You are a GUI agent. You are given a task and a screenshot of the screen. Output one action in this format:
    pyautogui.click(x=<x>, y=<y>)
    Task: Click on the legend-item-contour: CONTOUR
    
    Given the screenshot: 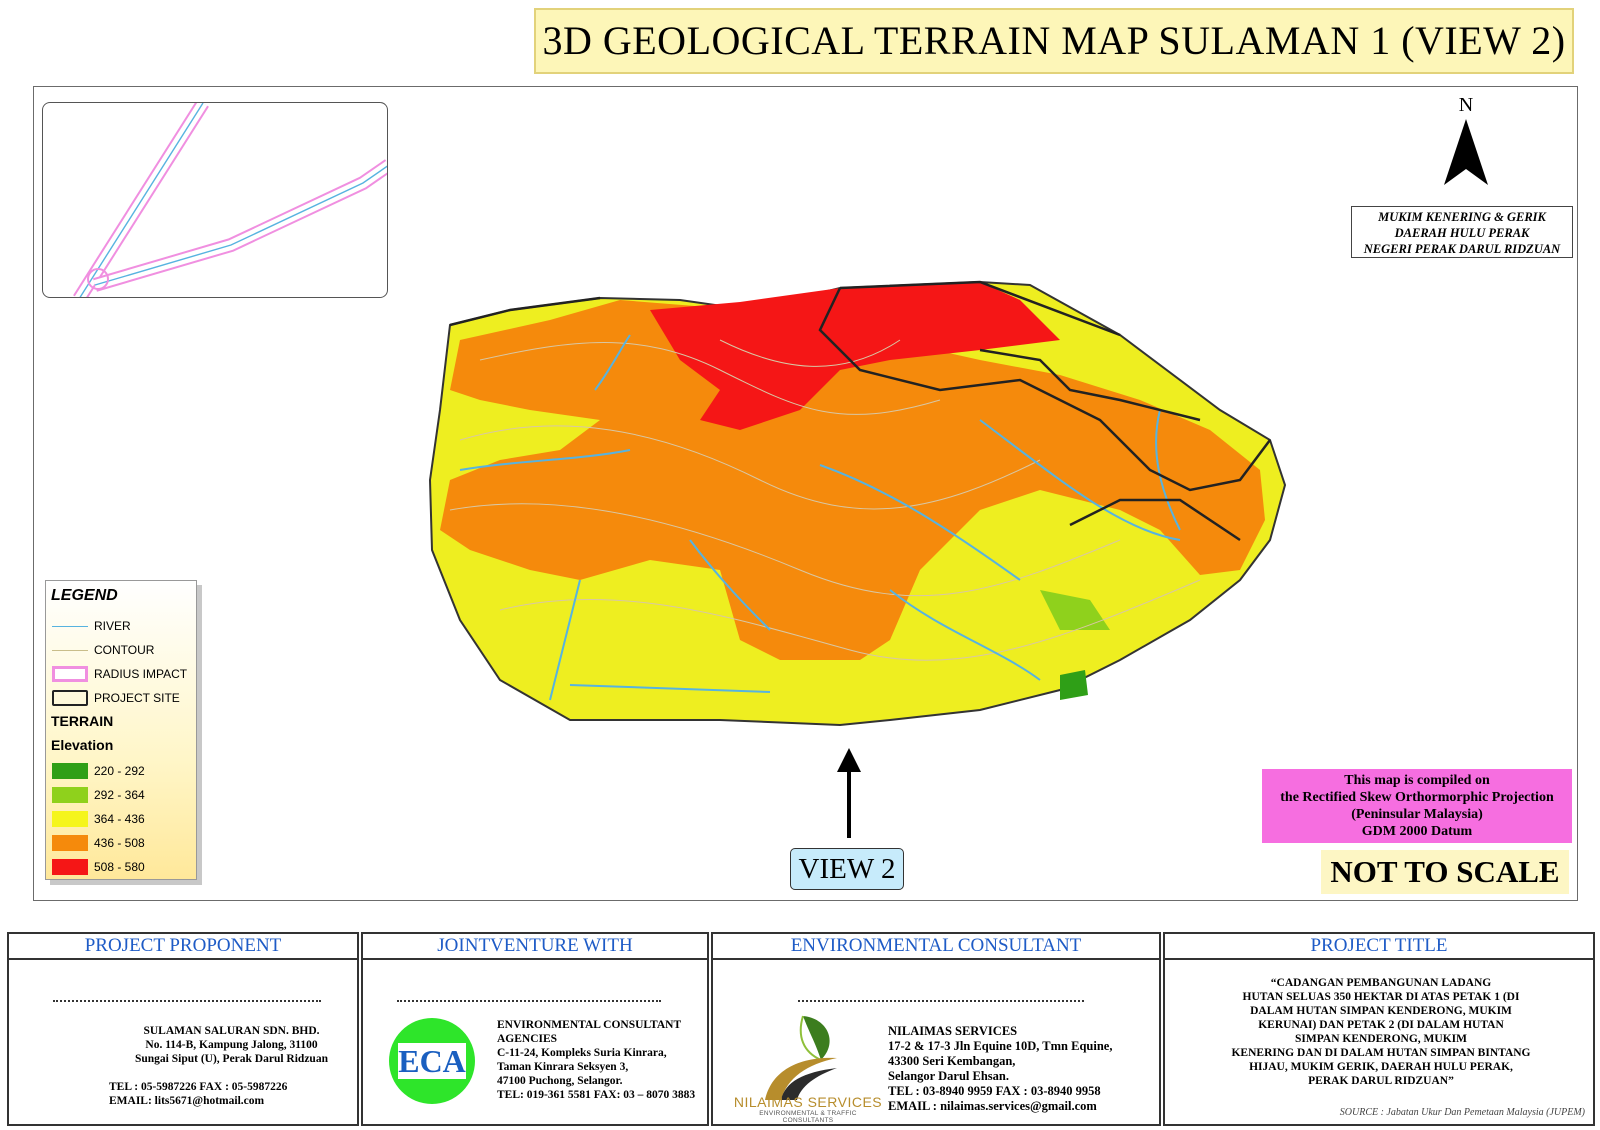 What is the action you would take?
    pyautogui.click(x=125, y=650)
    